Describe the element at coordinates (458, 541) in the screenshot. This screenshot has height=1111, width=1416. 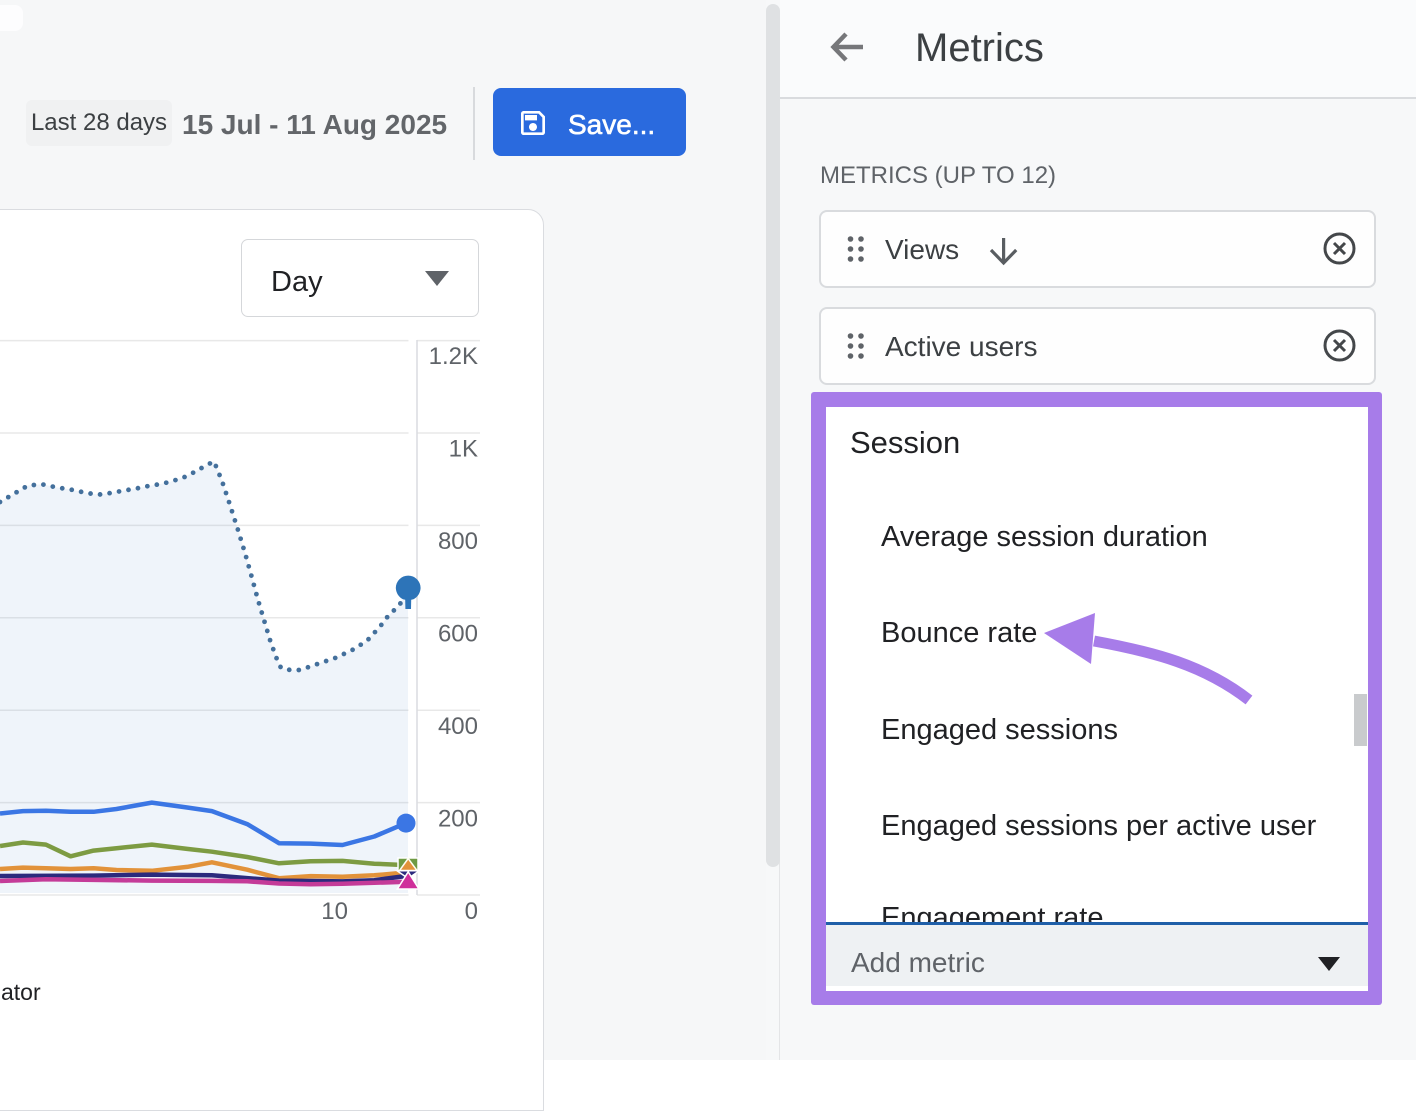
I see `svg-text: 800` at that location.